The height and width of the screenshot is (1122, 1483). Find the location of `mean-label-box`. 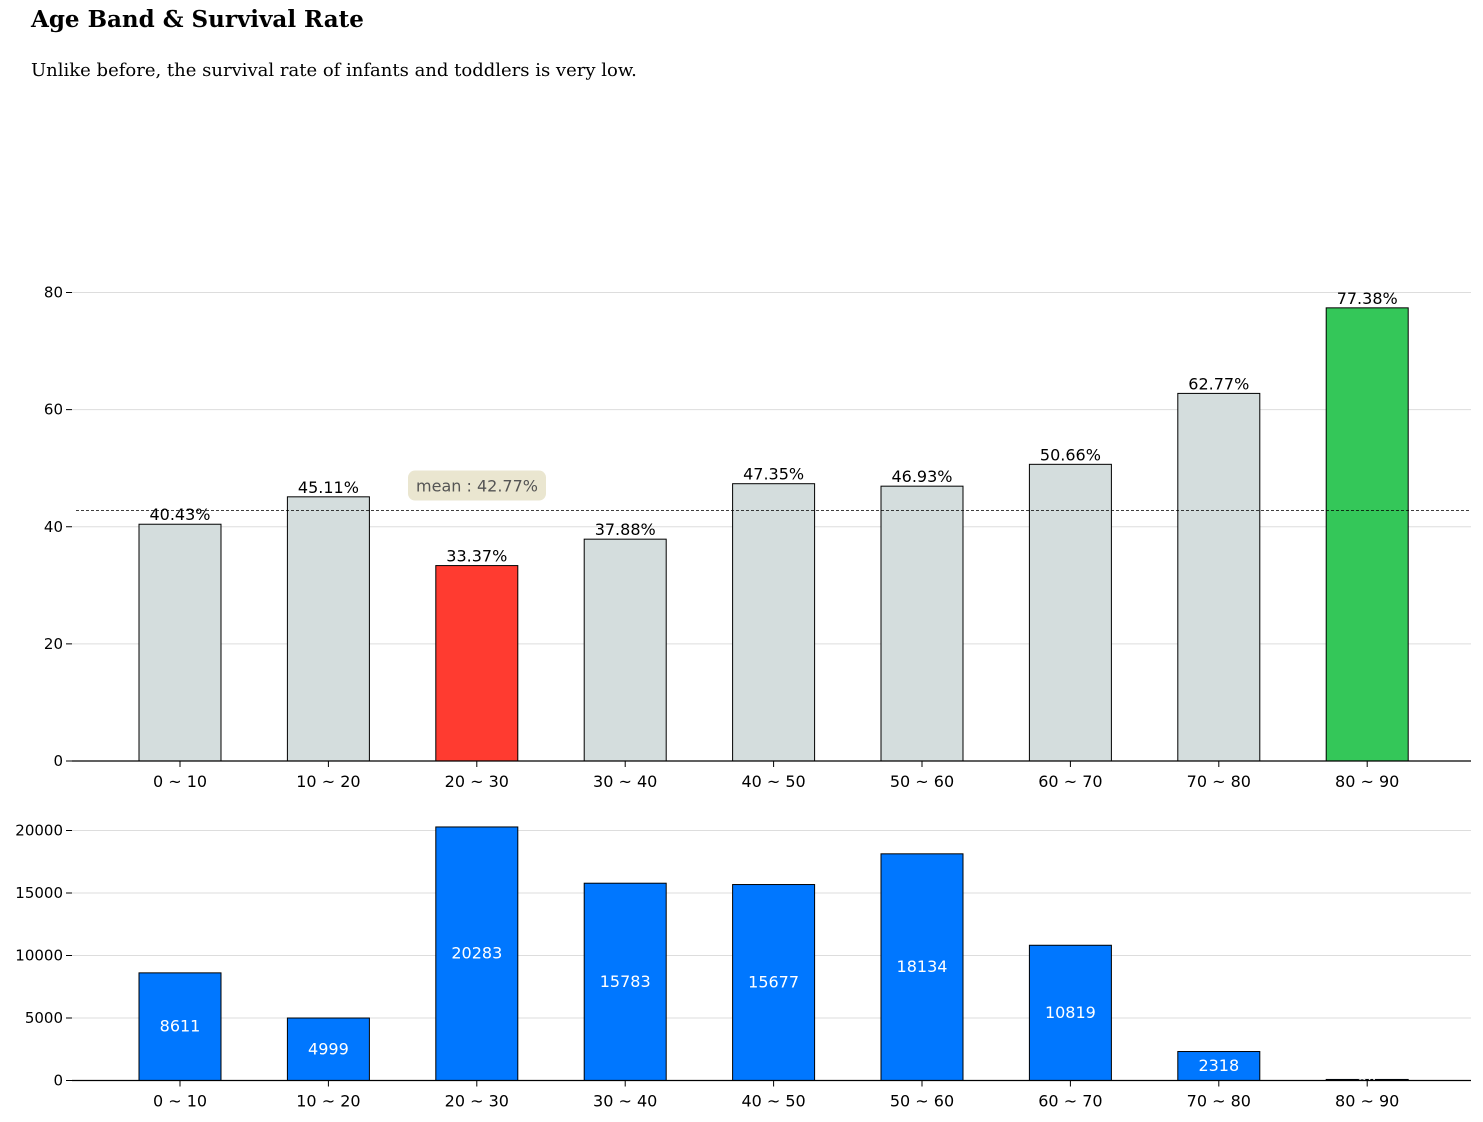

mean-label-box is located at coordinates (477, 485).